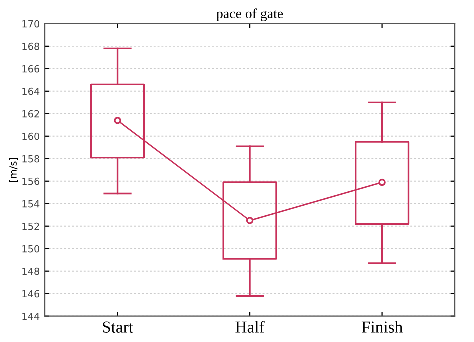 This screenshot has height=342, width=474. What do you see at coordinates (31, 159) in the screenshot?
I see `y-tick-label: 158` at bounding box center [31, 159].